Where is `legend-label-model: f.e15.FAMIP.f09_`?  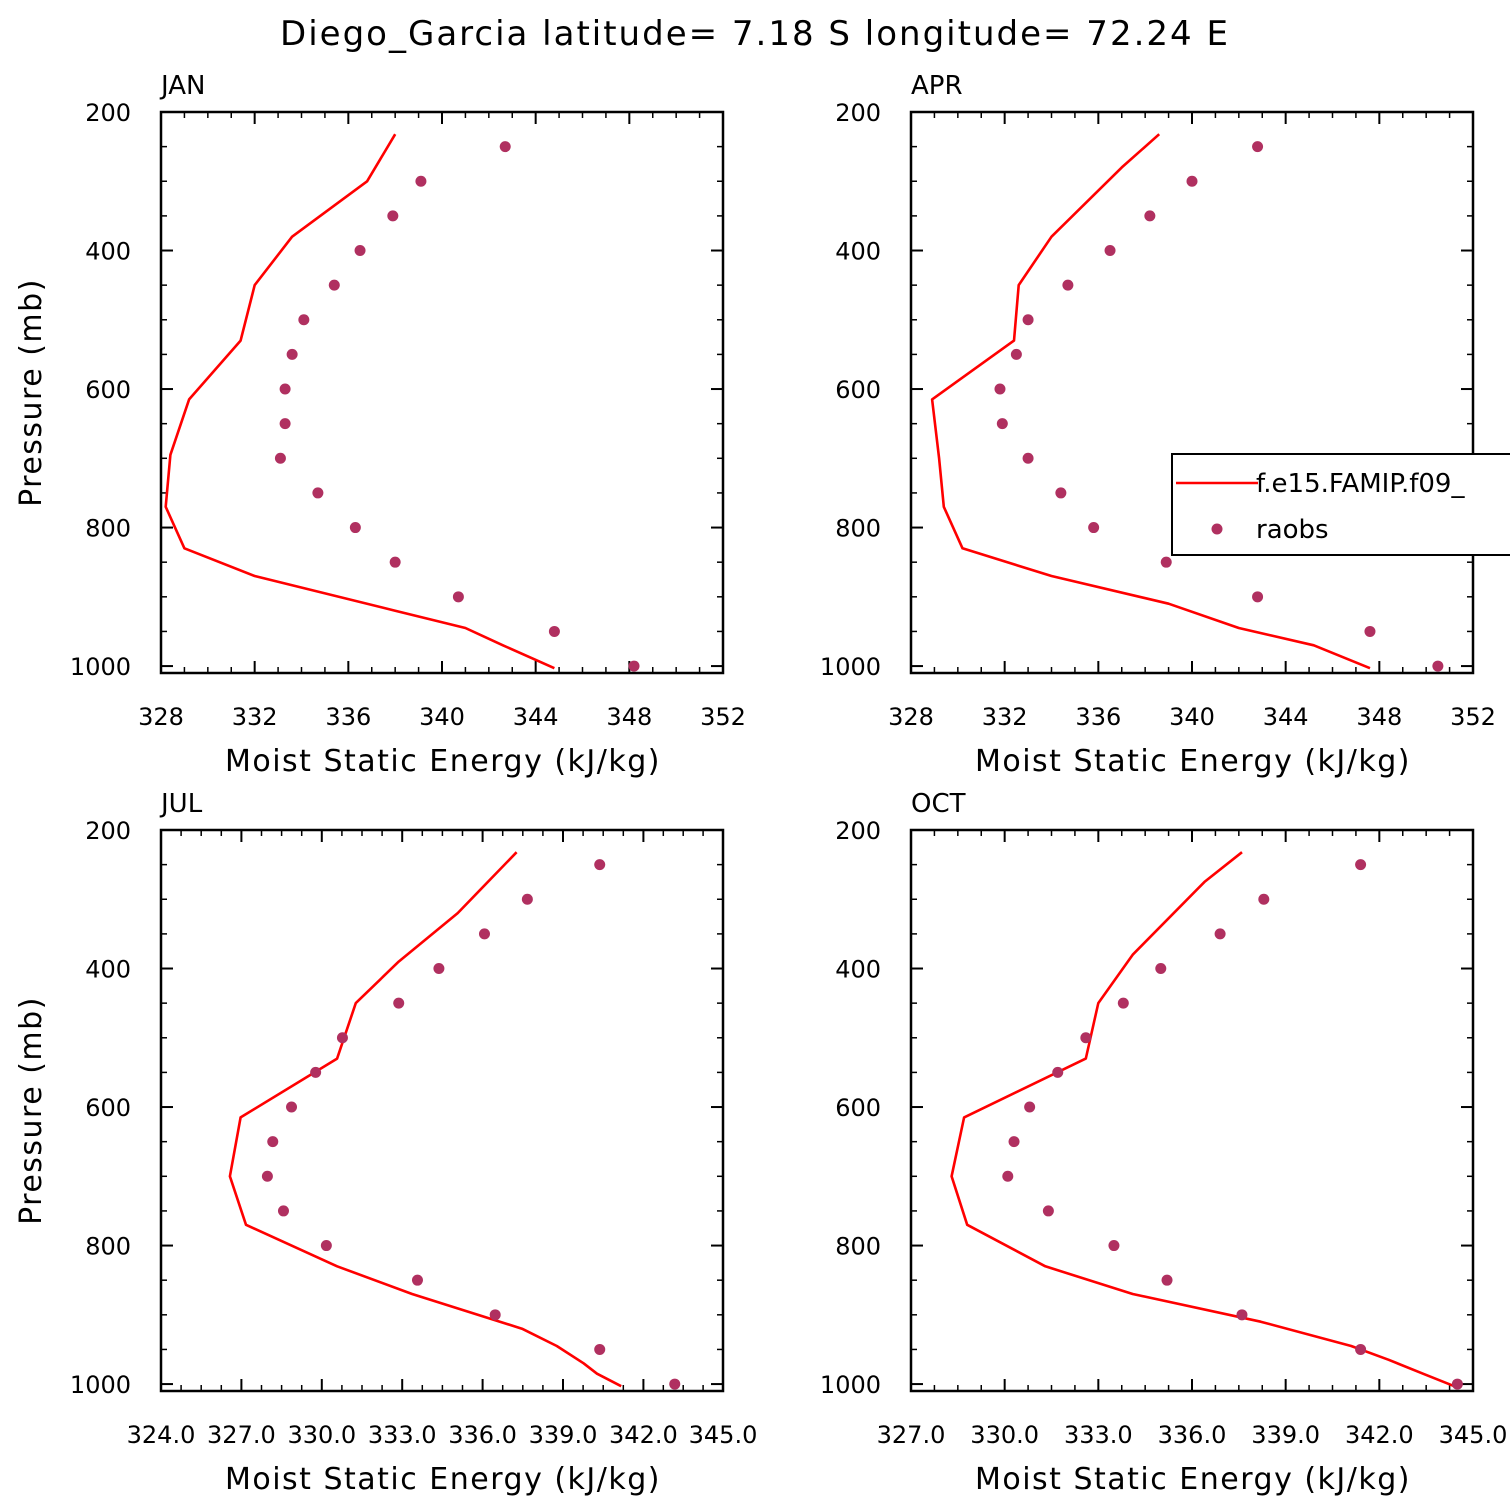
legend-label-model: f.e15.FAMIP.f09_ is located at coordinates (1360, 484).